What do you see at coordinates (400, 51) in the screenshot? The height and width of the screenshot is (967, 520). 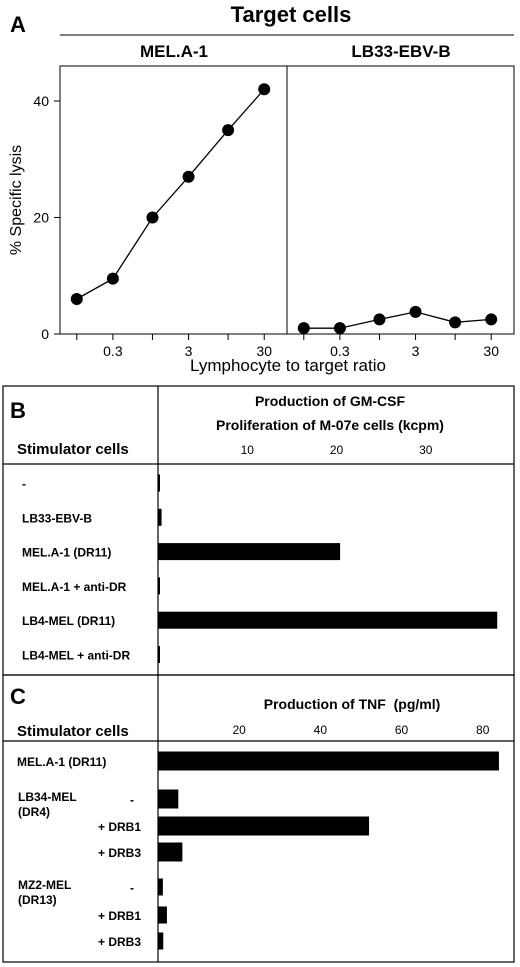 I see `plot-title-lb33: LB33-EBV-B` at bounding box center [400, 51].